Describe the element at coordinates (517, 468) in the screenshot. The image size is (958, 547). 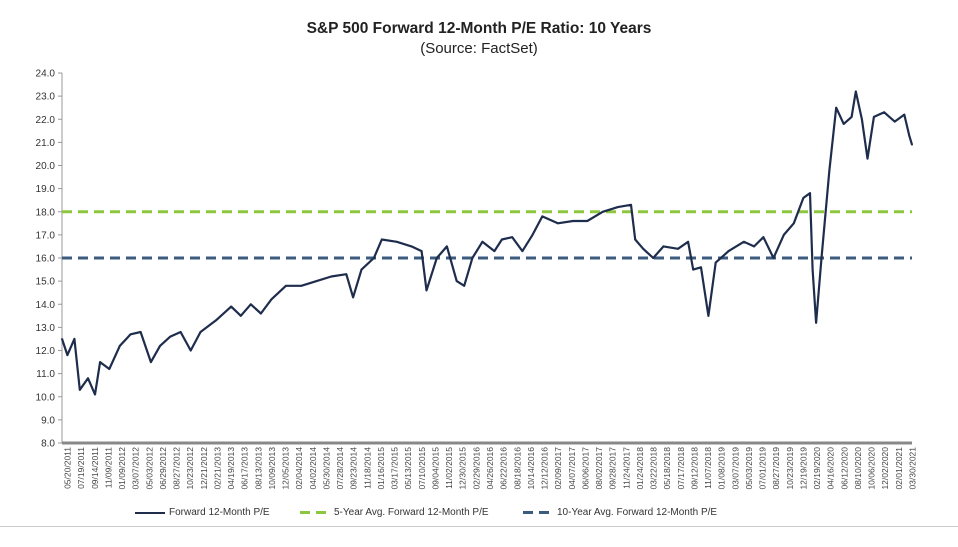
I see `x-tick-label: 08/18/2016` at that location.